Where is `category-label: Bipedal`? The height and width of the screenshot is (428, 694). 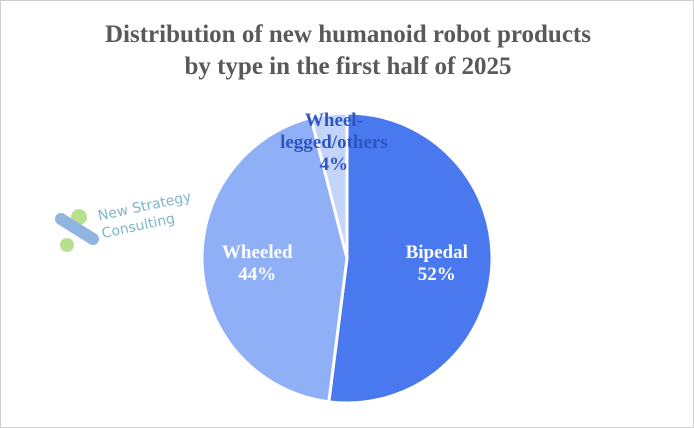 category-label: Bipedal is located at coordinates (436, 252).